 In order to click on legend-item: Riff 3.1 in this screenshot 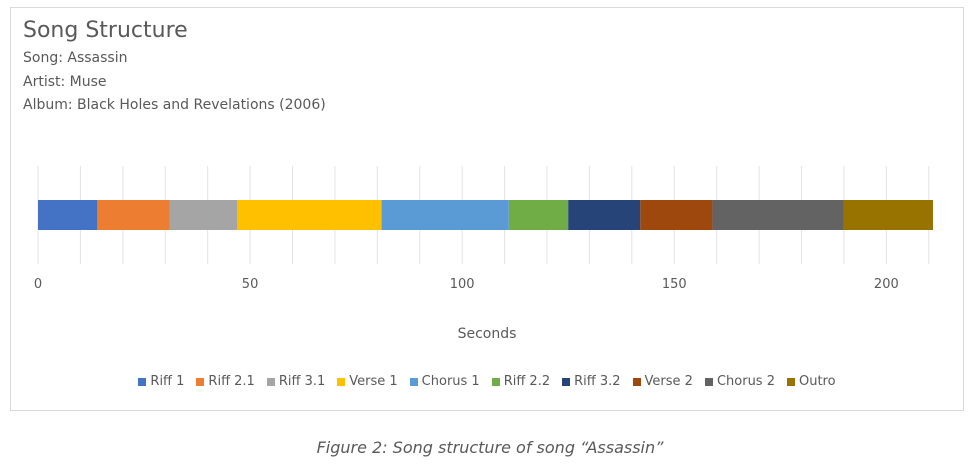, I will do `click(296, 381)`.